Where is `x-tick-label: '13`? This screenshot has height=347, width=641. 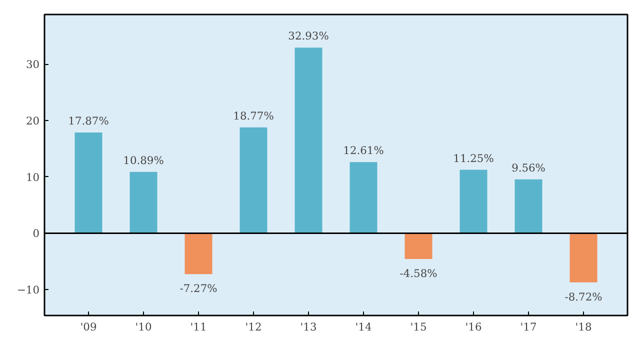
x-tick-label: '13 is located at coordinates (308, 327).